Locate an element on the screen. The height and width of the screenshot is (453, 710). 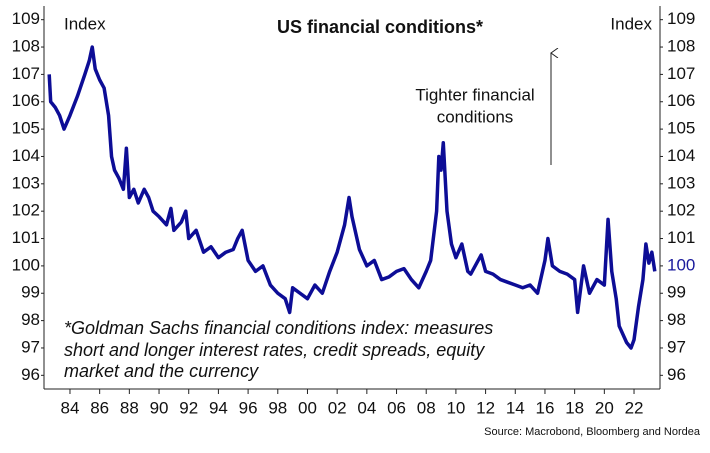
source: Source: Macrobond, Bloomberg and Nordea is located at coordinates (592, 432).